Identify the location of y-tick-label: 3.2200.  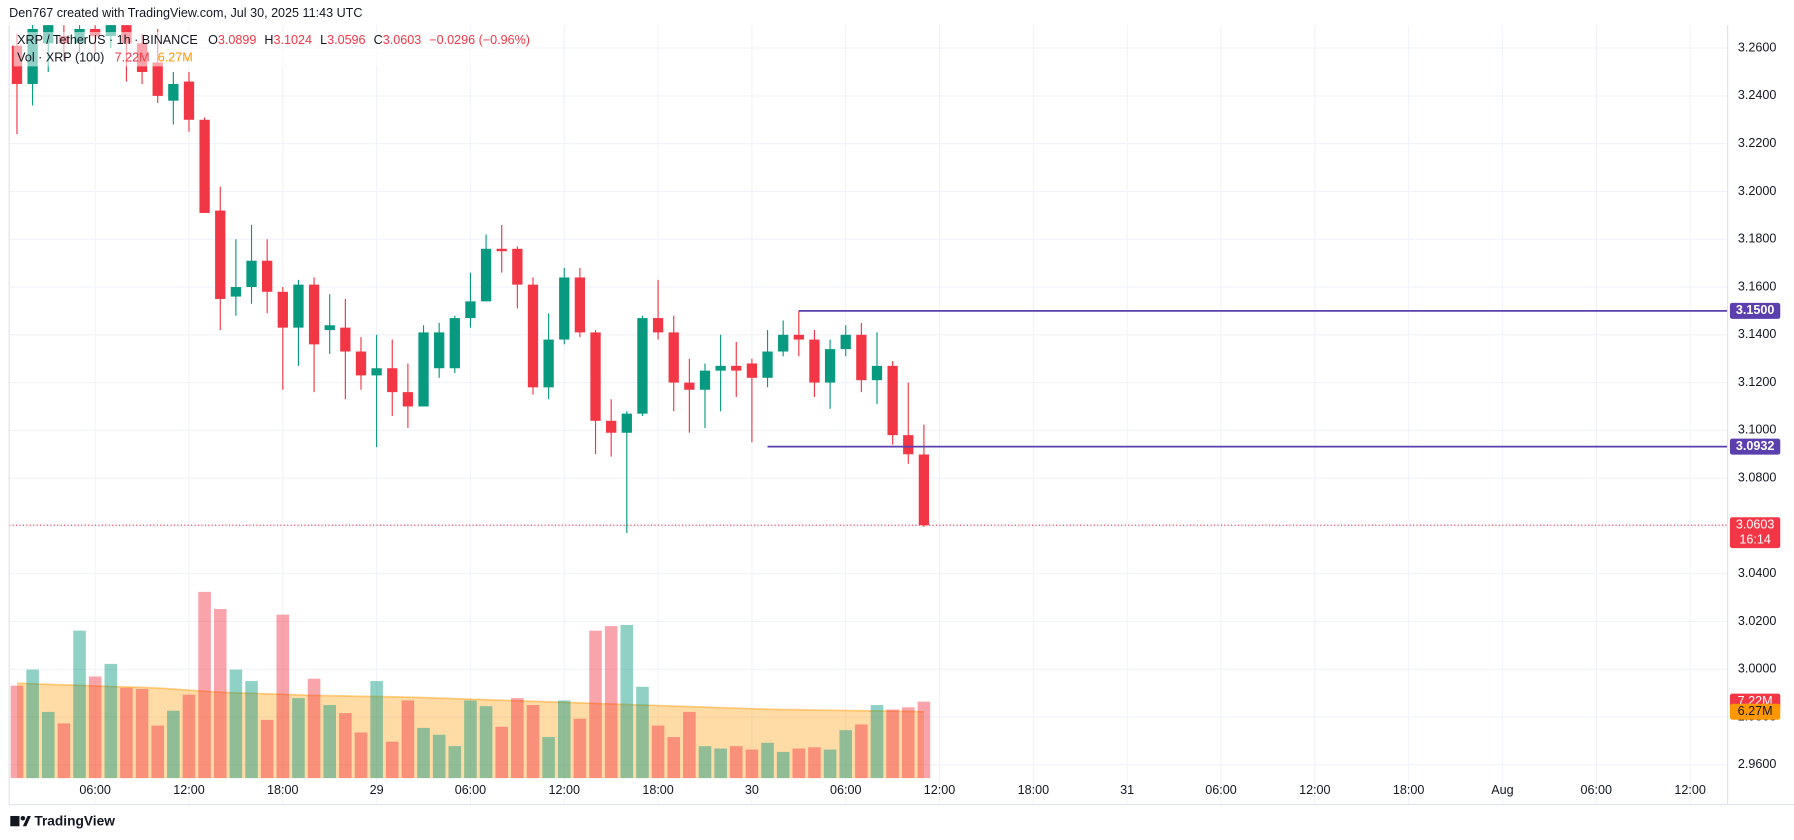
(1757, 143).